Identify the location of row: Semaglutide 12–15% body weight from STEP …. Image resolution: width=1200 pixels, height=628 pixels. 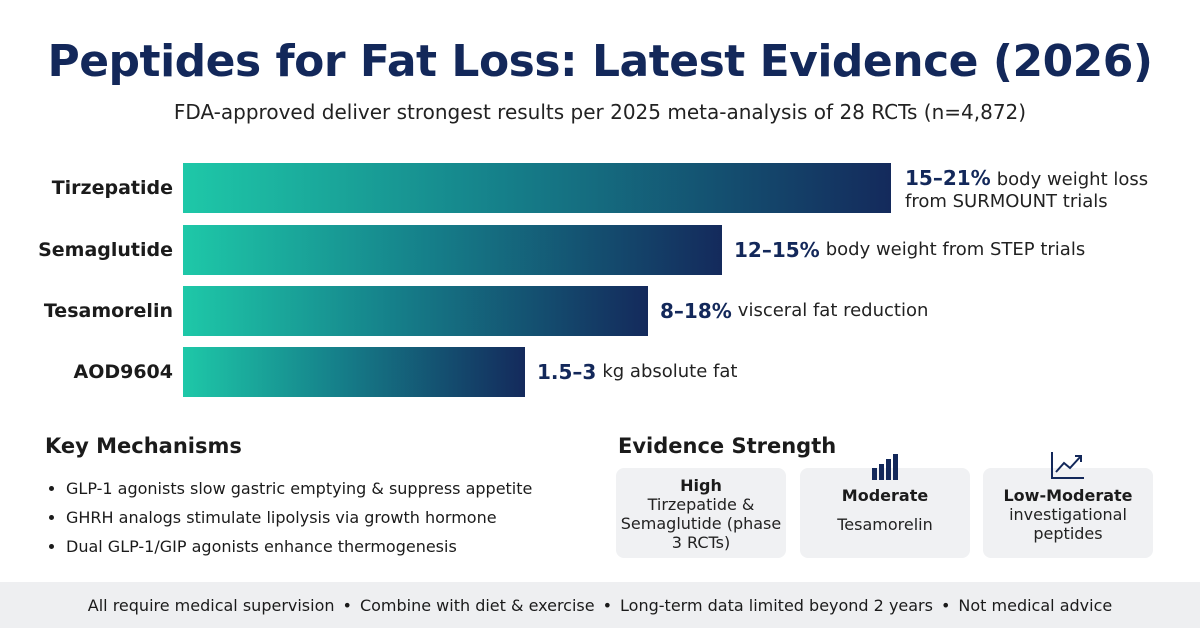
(600, 250).